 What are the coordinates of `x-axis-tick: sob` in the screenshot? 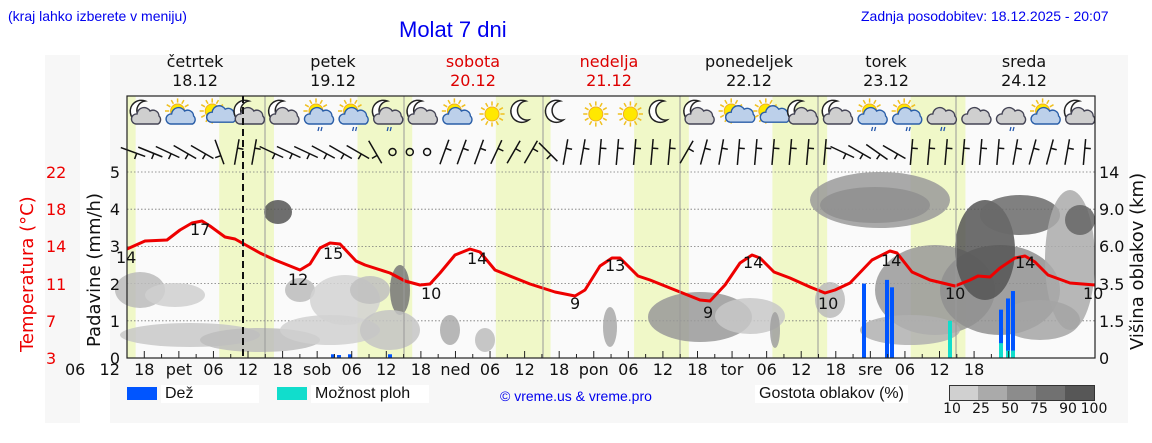 It's located at (317, 369).